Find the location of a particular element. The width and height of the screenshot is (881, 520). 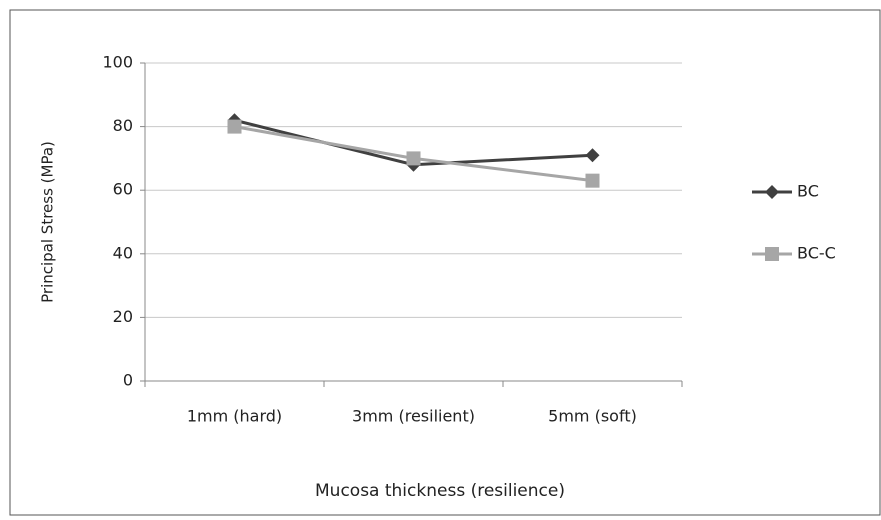

y-tick-label: 40 is located at coordinates (123, 252).